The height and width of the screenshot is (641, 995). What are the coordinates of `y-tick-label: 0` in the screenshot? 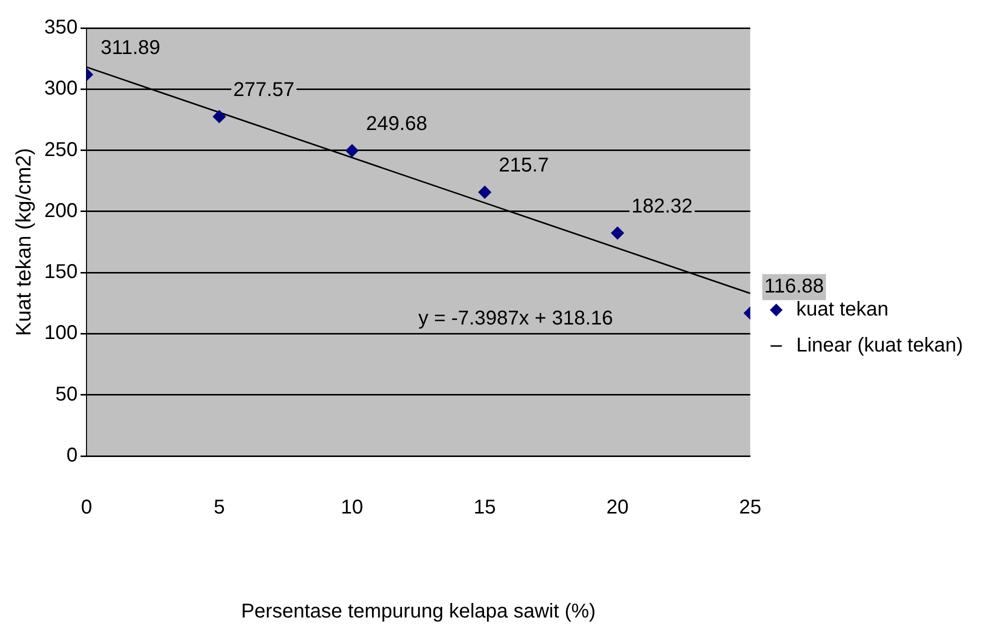 It's located at (72, 455).